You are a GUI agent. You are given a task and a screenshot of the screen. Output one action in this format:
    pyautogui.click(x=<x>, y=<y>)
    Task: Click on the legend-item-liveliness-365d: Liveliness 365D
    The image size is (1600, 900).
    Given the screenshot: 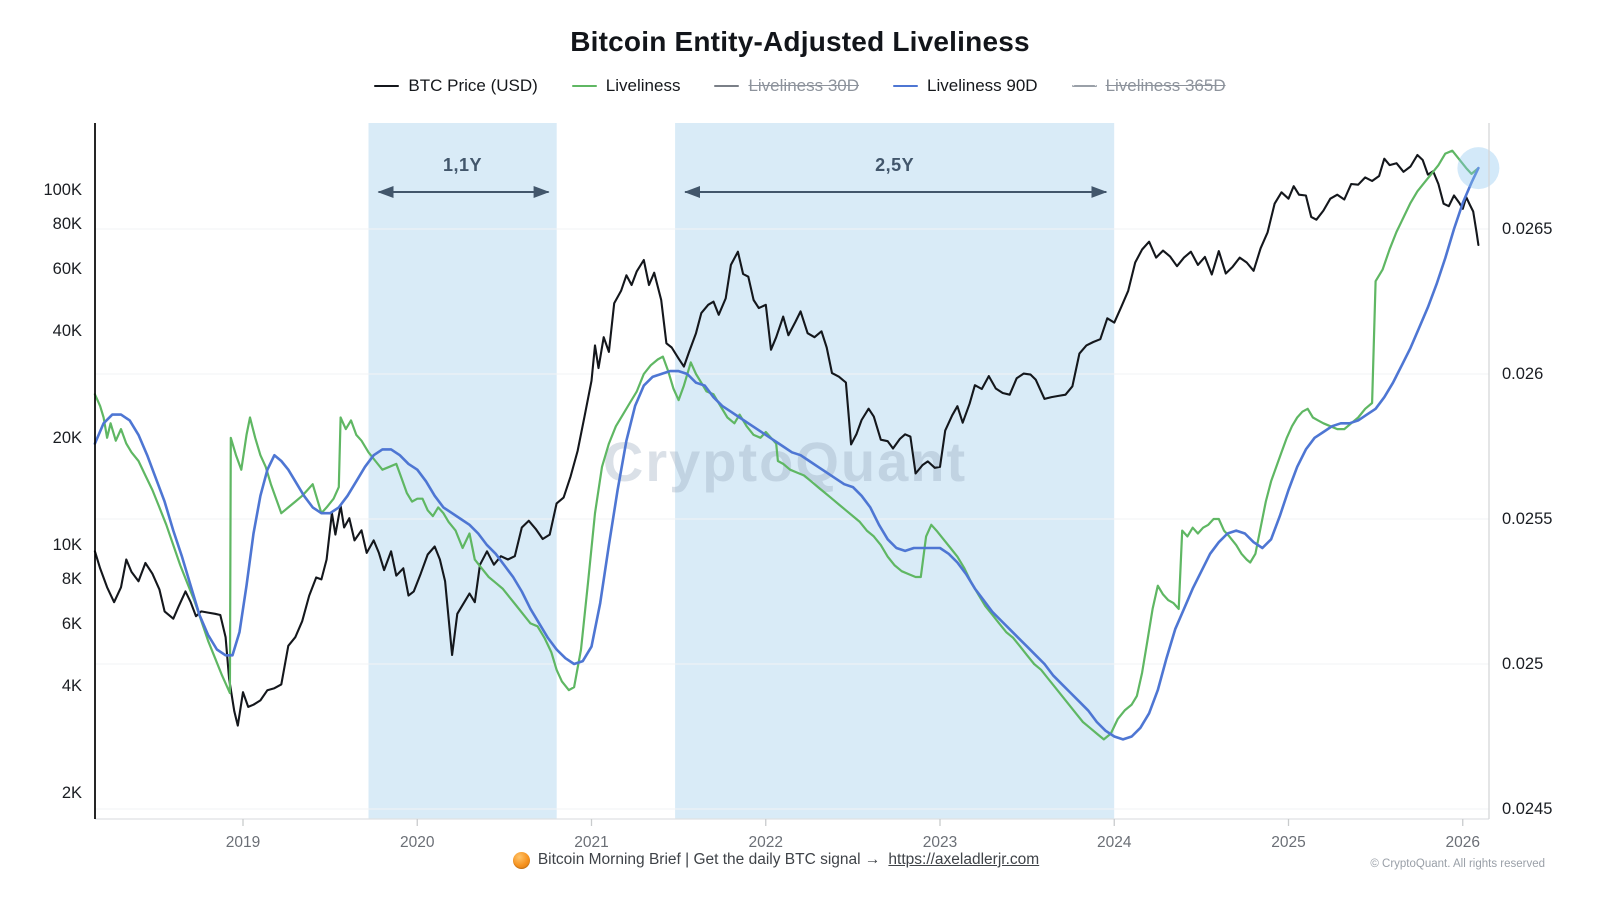 What is the action you would take?
    pyautogui.click(x=1148, y=86)
    